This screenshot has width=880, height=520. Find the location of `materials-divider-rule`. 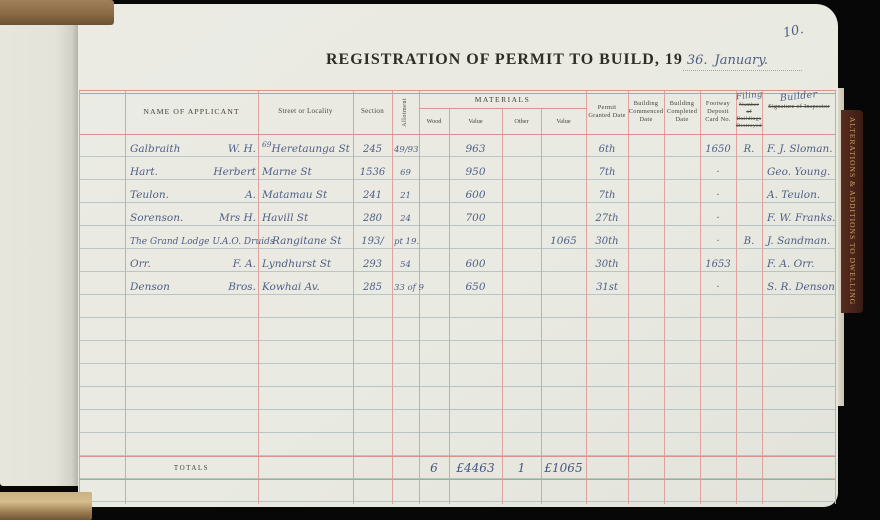

materials-divider-rule is located at coordinates (502, 108).